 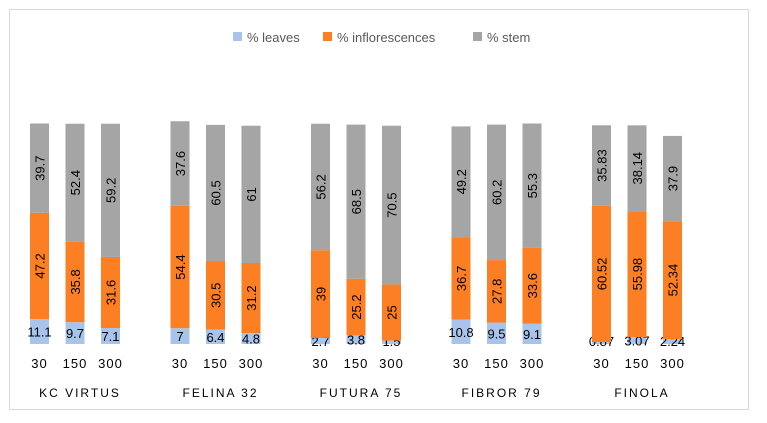 I want to click on data-label: 33.6, so click(x=532, y=285).